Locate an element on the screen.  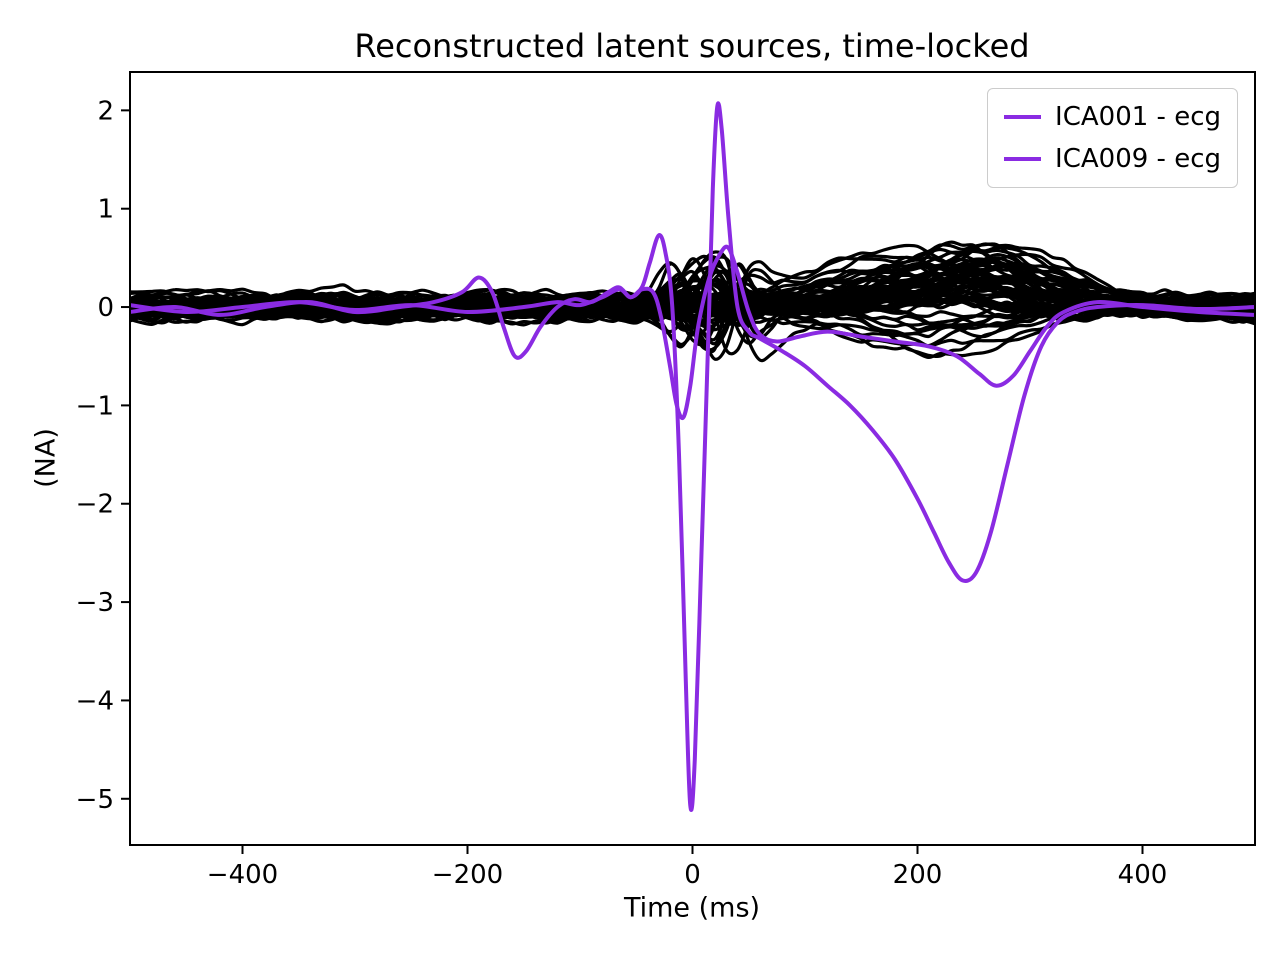
y-tick-label: −4 is located at coordinates (95, 701).